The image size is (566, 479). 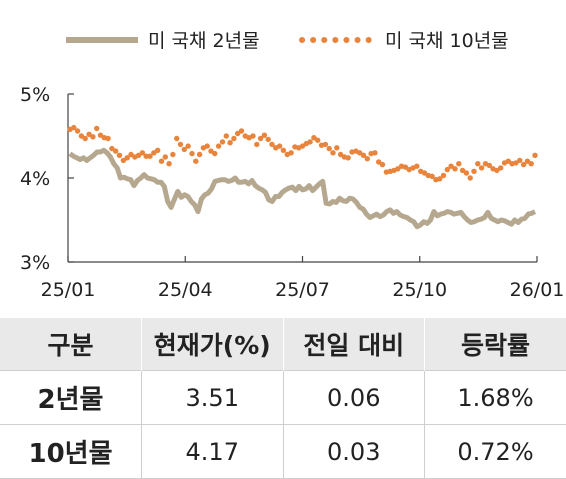 I want to click on table-header-row: 구분 현재가(%) 전일 대비 등락률, so click(x=283, y=344).